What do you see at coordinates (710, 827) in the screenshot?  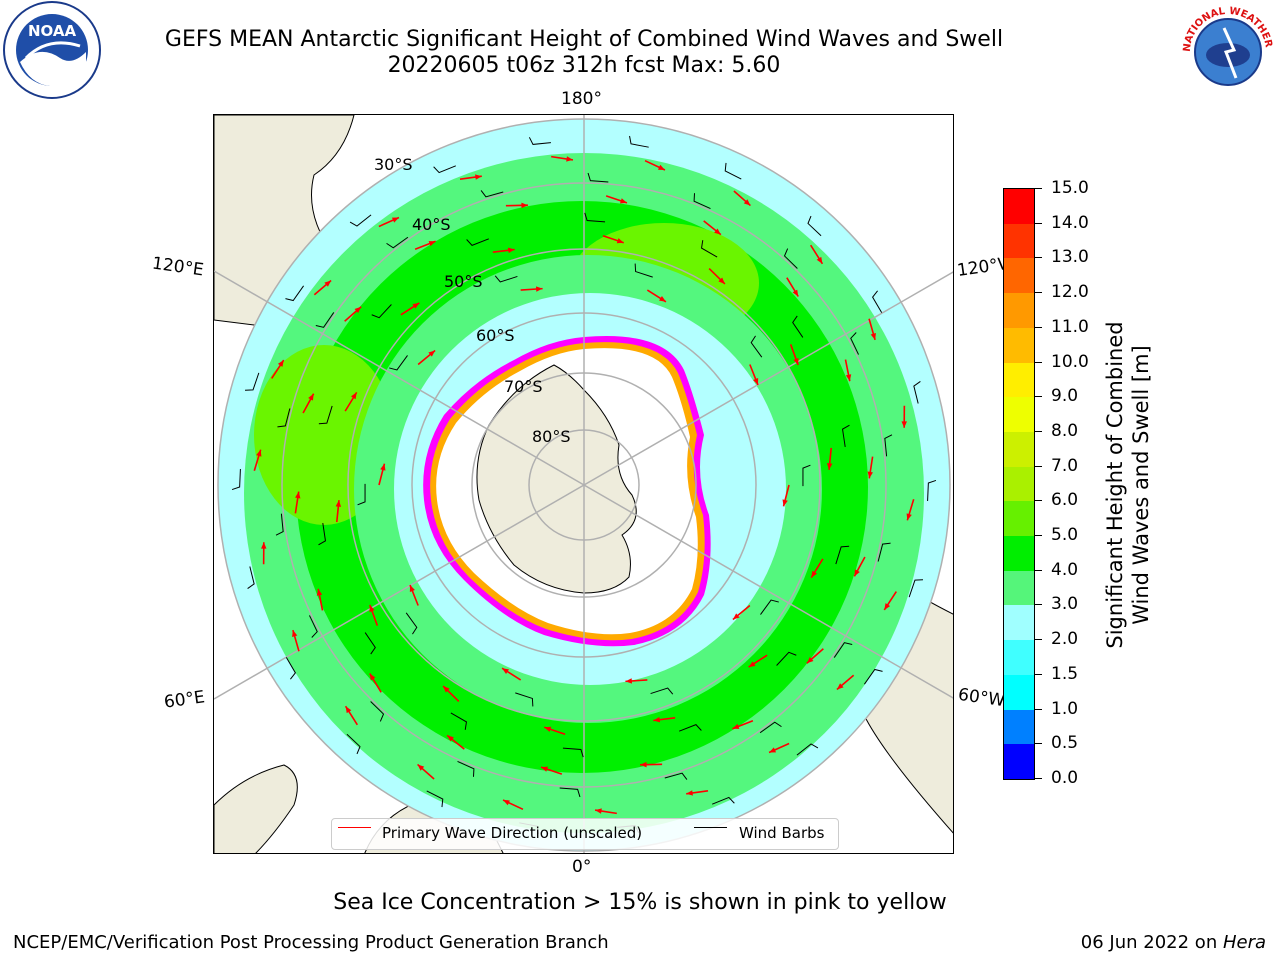 I see `wind-barb-swatch` at bounding box center [710, 827].